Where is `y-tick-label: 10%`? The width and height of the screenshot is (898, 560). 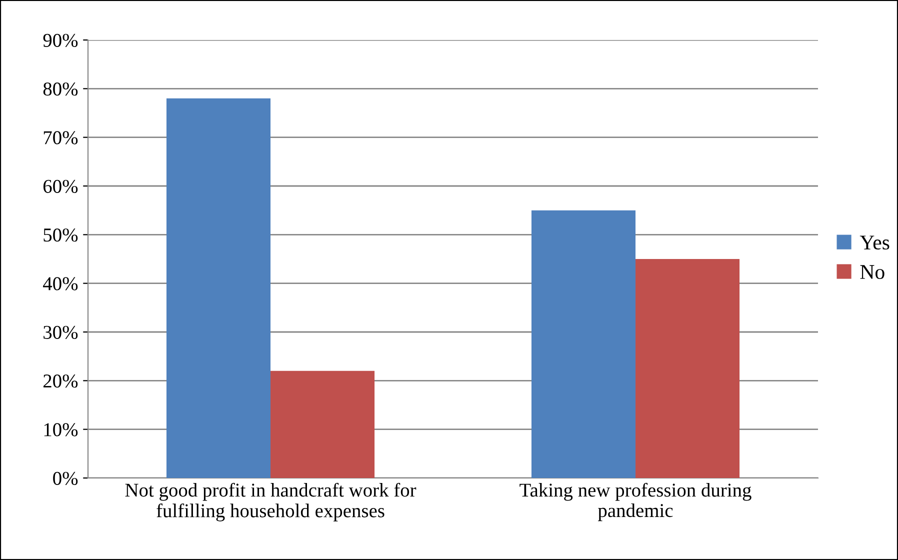 y-tick-label: 10% is located at coordinates (61, 429).